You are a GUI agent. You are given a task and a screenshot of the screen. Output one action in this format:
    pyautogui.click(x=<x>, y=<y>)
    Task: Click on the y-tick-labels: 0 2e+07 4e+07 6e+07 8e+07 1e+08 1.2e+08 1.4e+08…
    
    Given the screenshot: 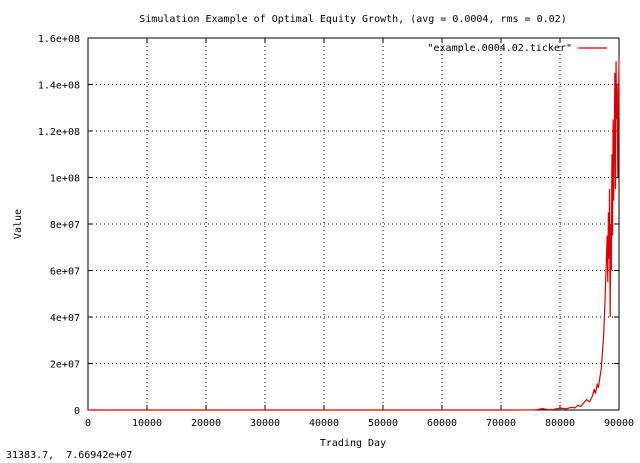 What is the action you would take?
    pyautogui.click(x=59, y=225)
    